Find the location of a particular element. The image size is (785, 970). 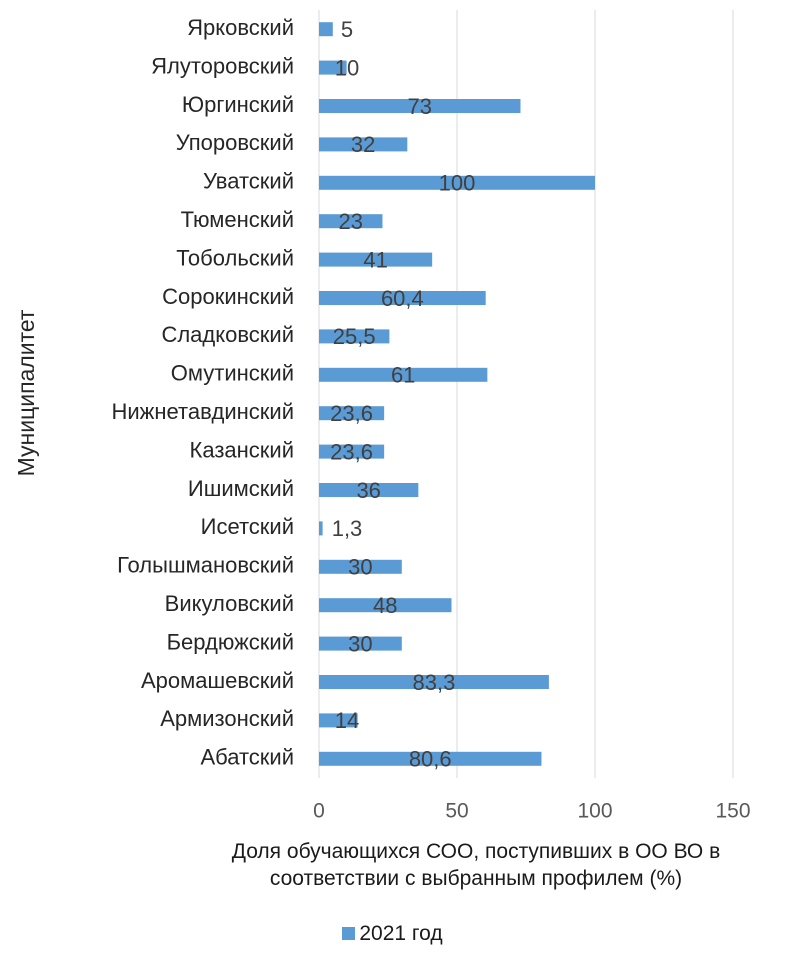

y-tick-label: Сладковский is located at coordinates (227, 334).